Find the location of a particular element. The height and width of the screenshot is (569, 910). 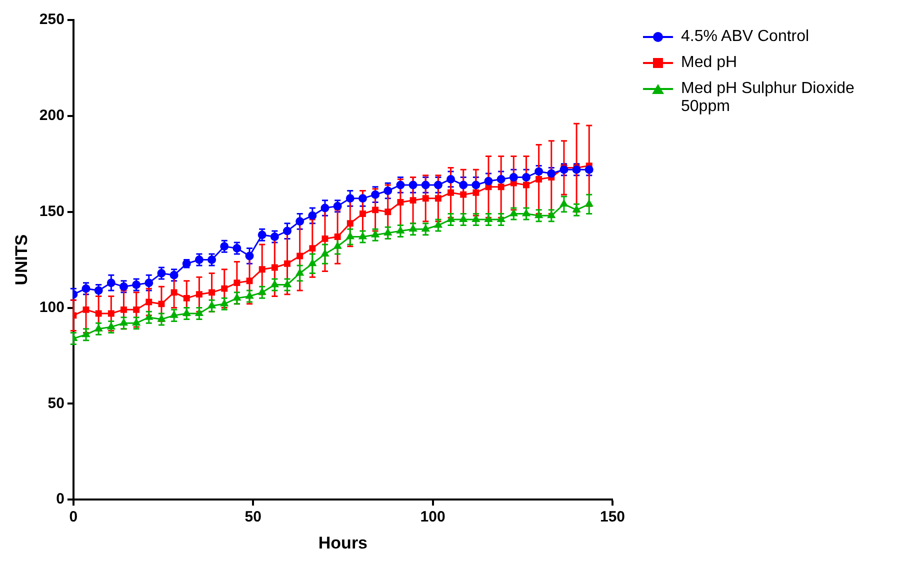

y-tick-label: 250 is located at coordinates (51, 19).